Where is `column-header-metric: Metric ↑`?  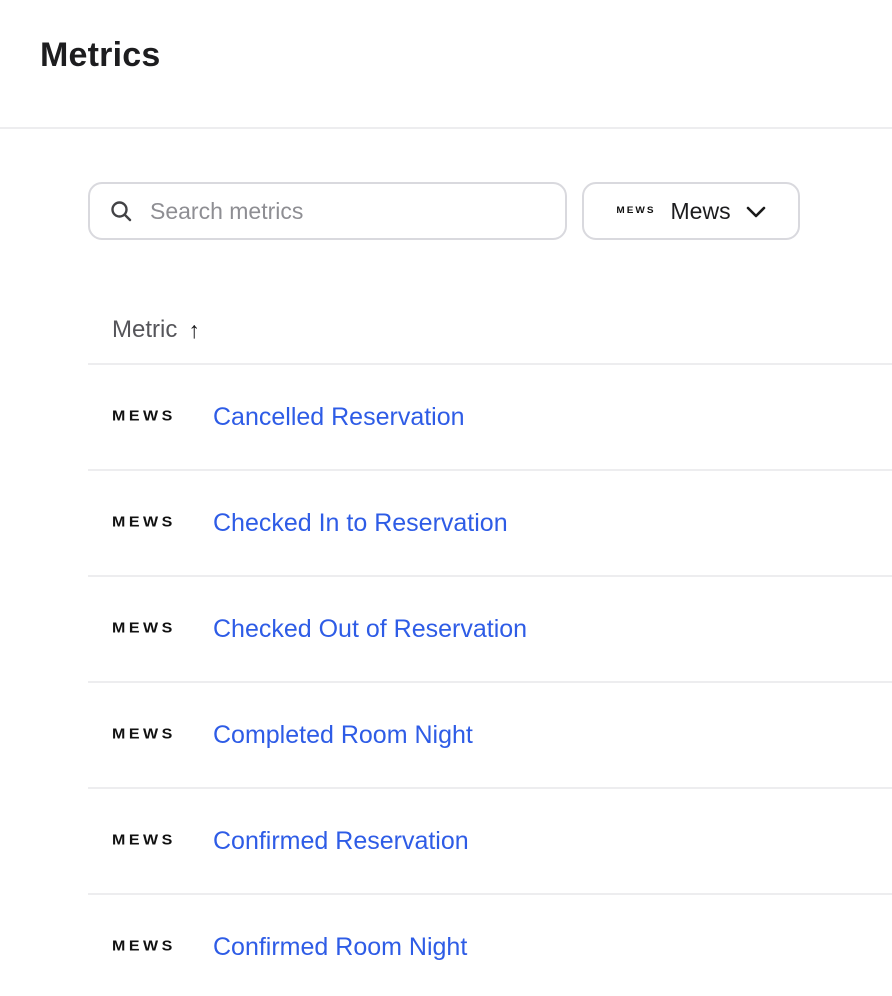
column-header-metric: Metric ↑ is located at coordinates (490, 302).